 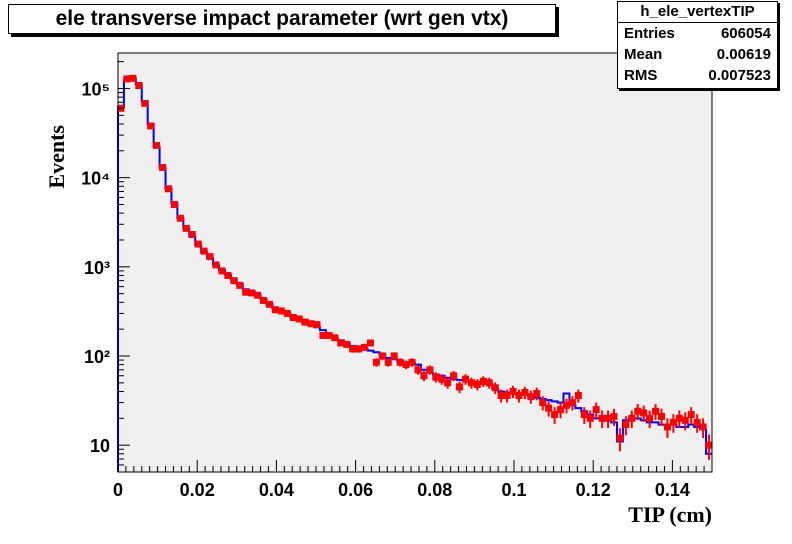 What do you see at coordinates (593, 490) in the screenshot?
I see `x-tick-label: 0.12` at bounding box center [593, 490].